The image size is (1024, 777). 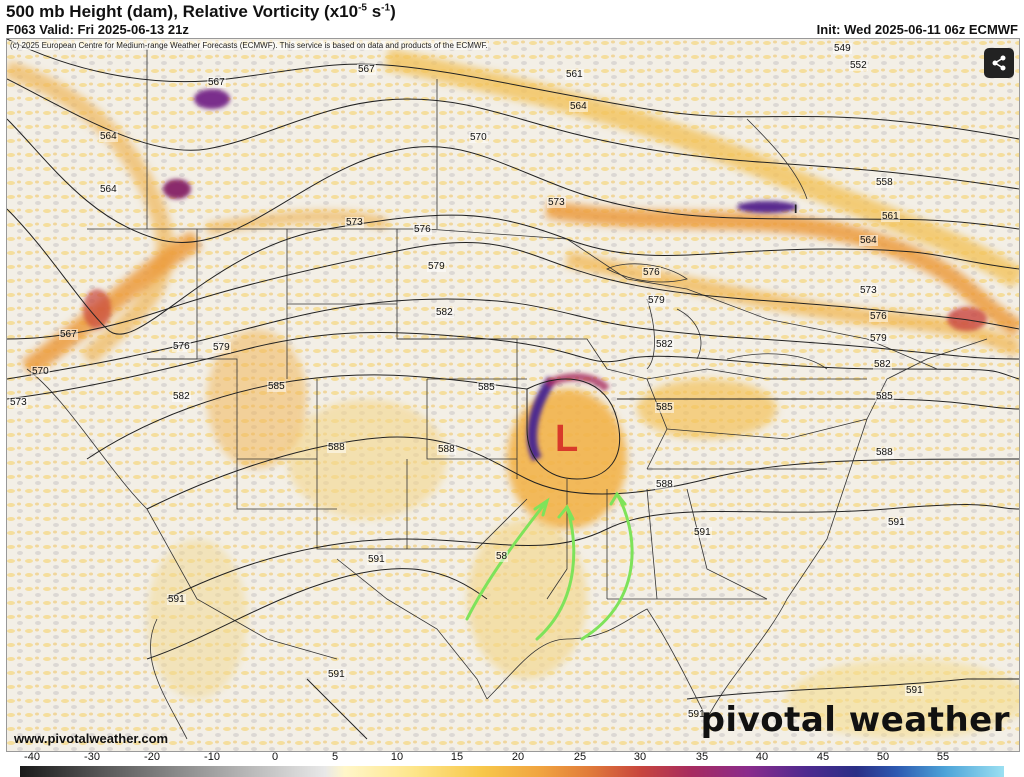 I want to click on colorbar-tick-label: 10, so click(x=397, y=757).